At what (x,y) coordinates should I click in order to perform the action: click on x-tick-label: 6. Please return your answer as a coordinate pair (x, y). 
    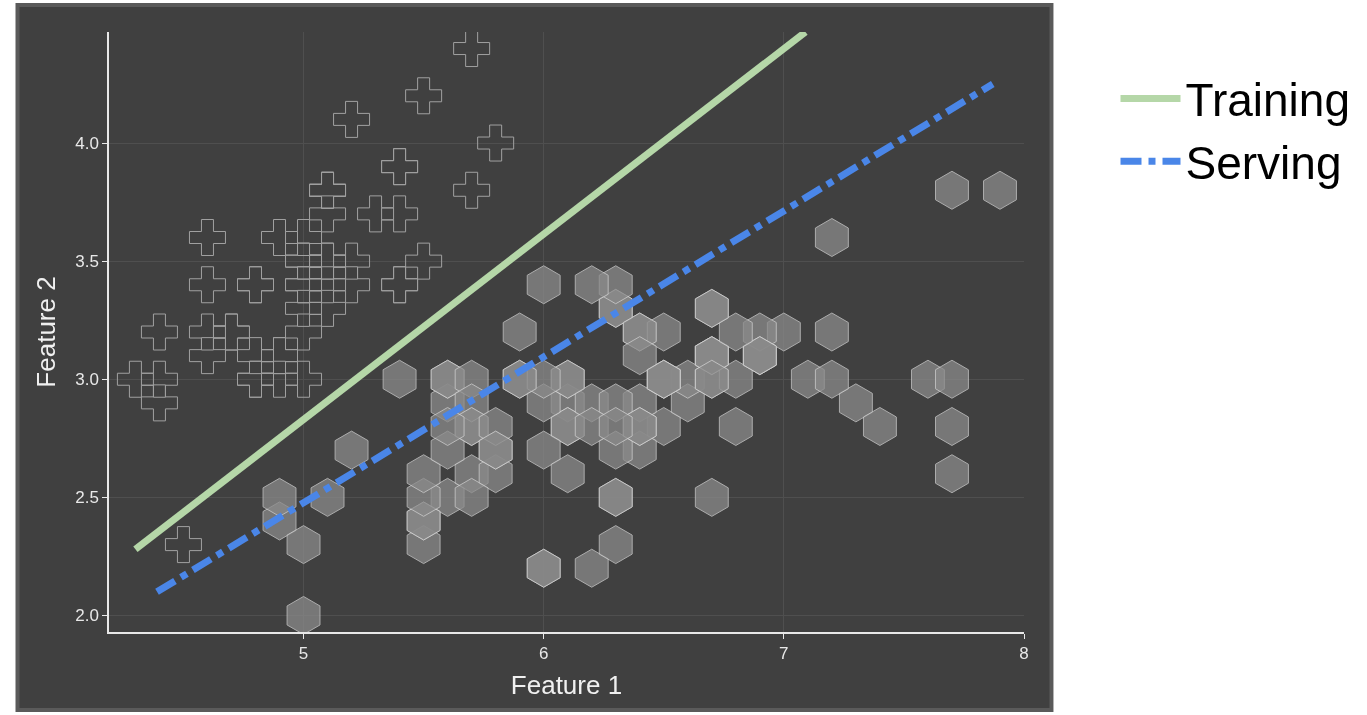
    Looking at the image, I should click on (543, 654).